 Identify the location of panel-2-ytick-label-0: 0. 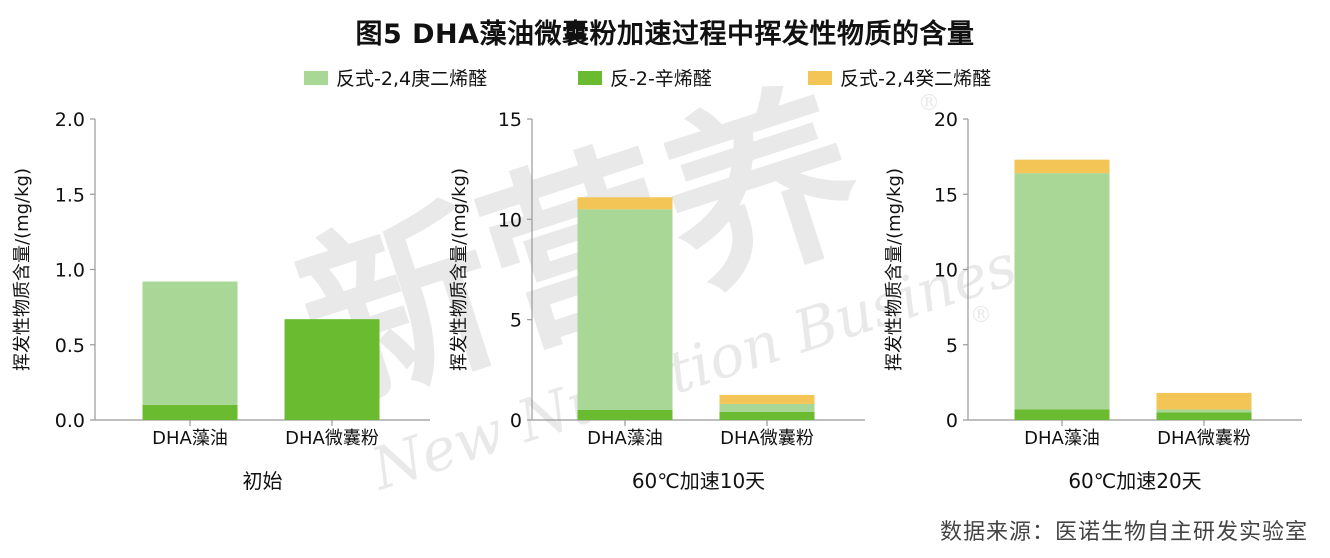
(952, 421).